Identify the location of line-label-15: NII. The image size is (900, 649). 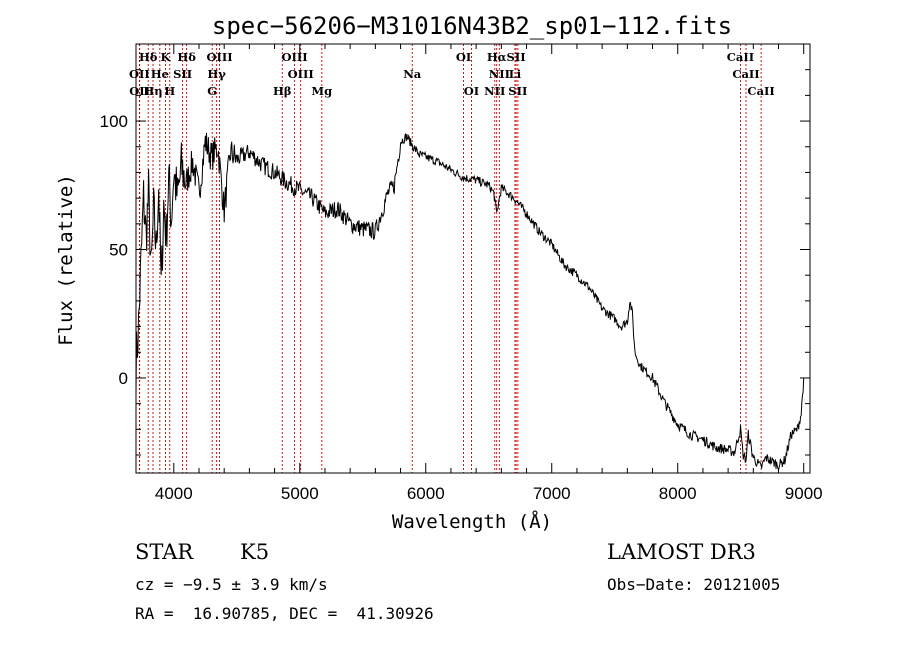
(499, 74).